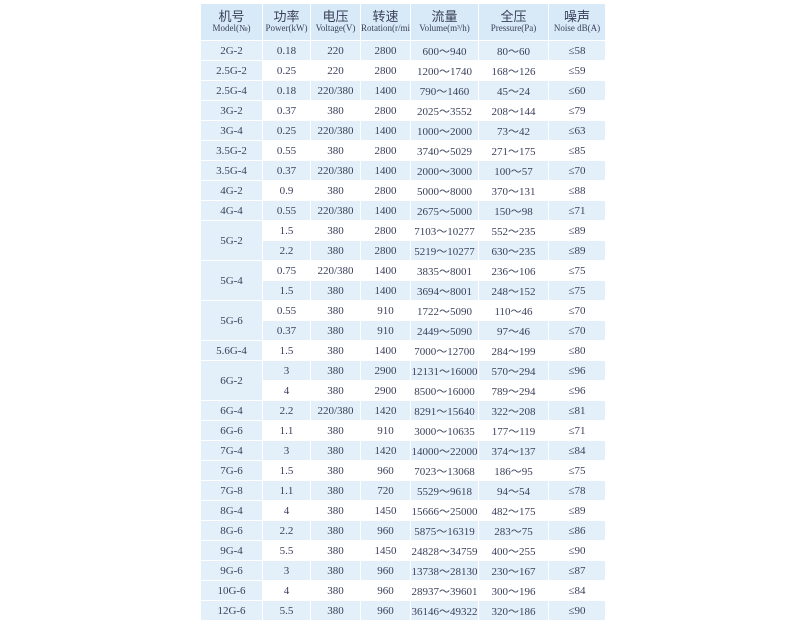 The height and width of the screenshot is (621, 800). Describe the element at coordinates (577, 230) in the screenshot. I see `data-cell: ≤89` at that location.